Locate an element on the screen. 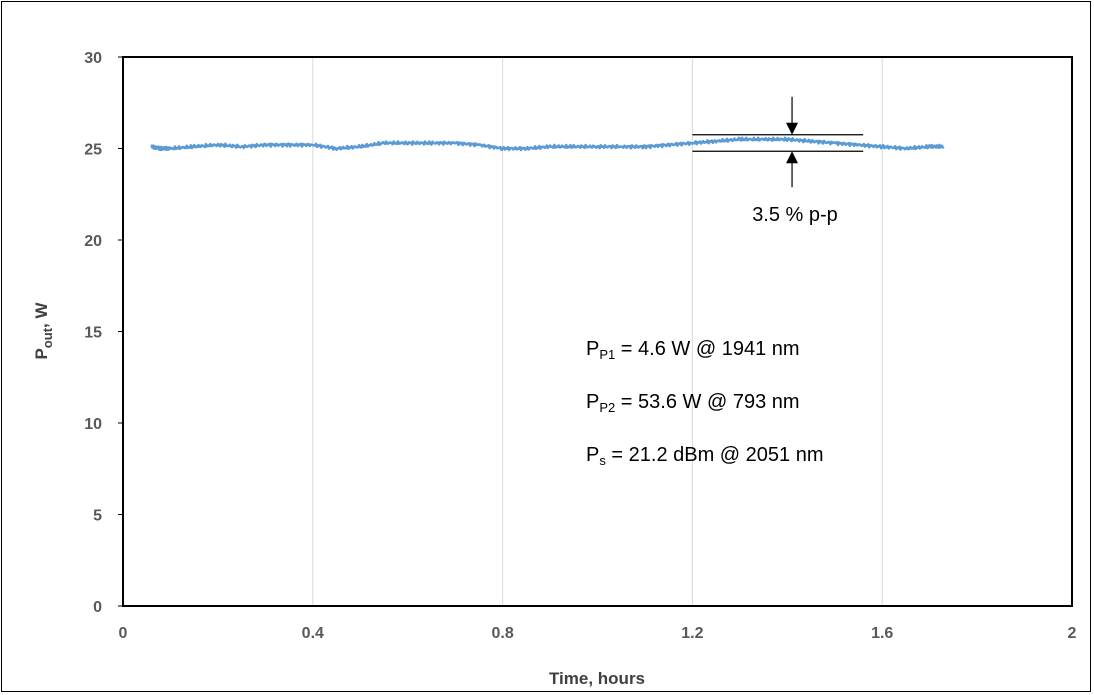 This screenshot has width=1094, height=695. pump1-sub: P1 is located at coordinates (607, 354).